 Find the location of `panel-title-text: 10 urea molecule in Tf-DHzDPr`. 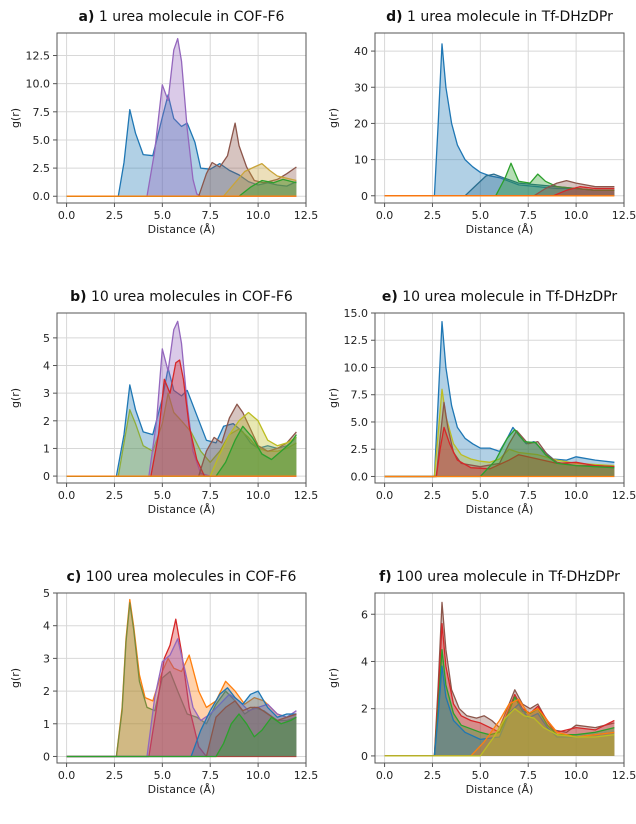

panel-title-text: 10 urea molecule in Tf-DHzDPr is located at coordinates (508, 297).